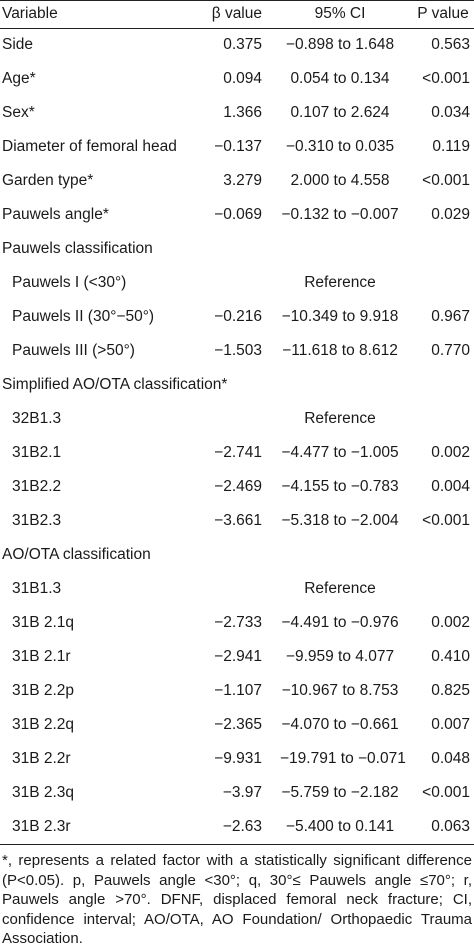  I want to click on row-label: Pauwels II (30°−50°), so click(83, 316).